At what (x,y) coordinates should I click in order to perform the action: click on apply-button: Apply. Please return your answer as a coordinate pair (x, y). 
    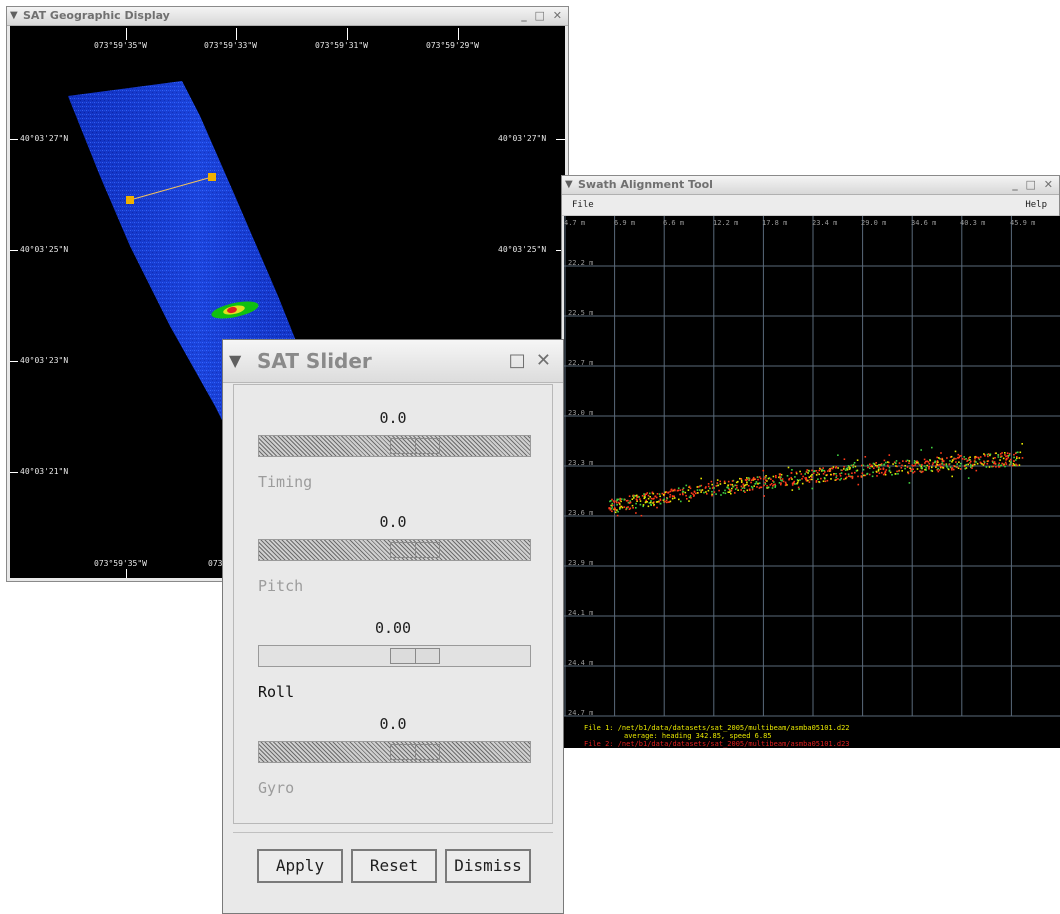
    Looking at the image, I should click on (300, 866).